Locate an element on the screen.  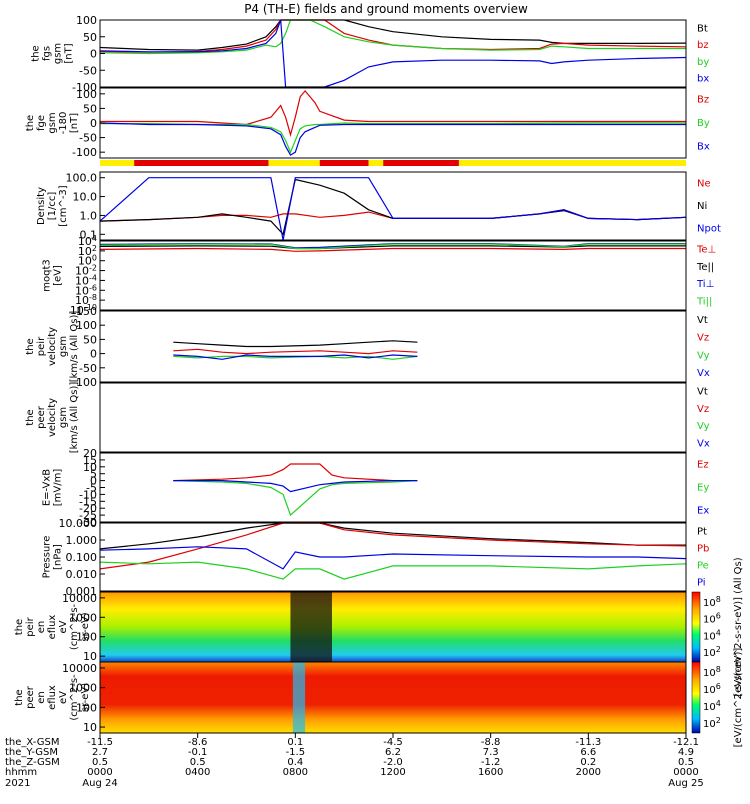
x-row-value: -8.6 is located at coordinates (198, 742).